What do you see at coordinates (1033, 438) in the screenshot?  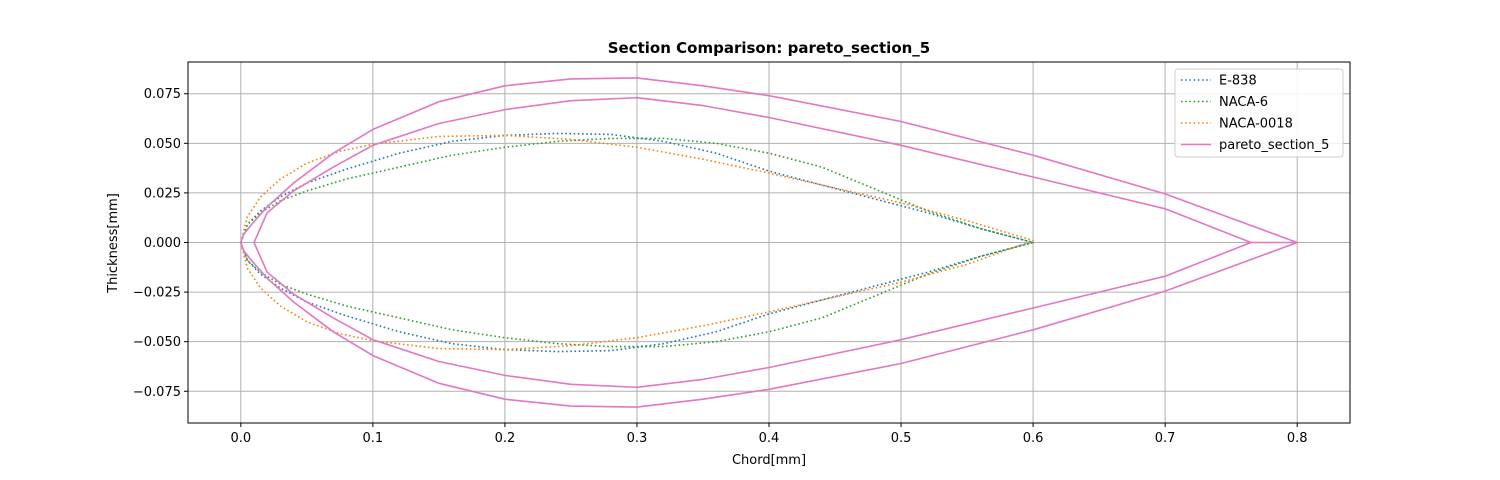 I see `x-tick-label: 0.6` at bounding box center [1033, 438].